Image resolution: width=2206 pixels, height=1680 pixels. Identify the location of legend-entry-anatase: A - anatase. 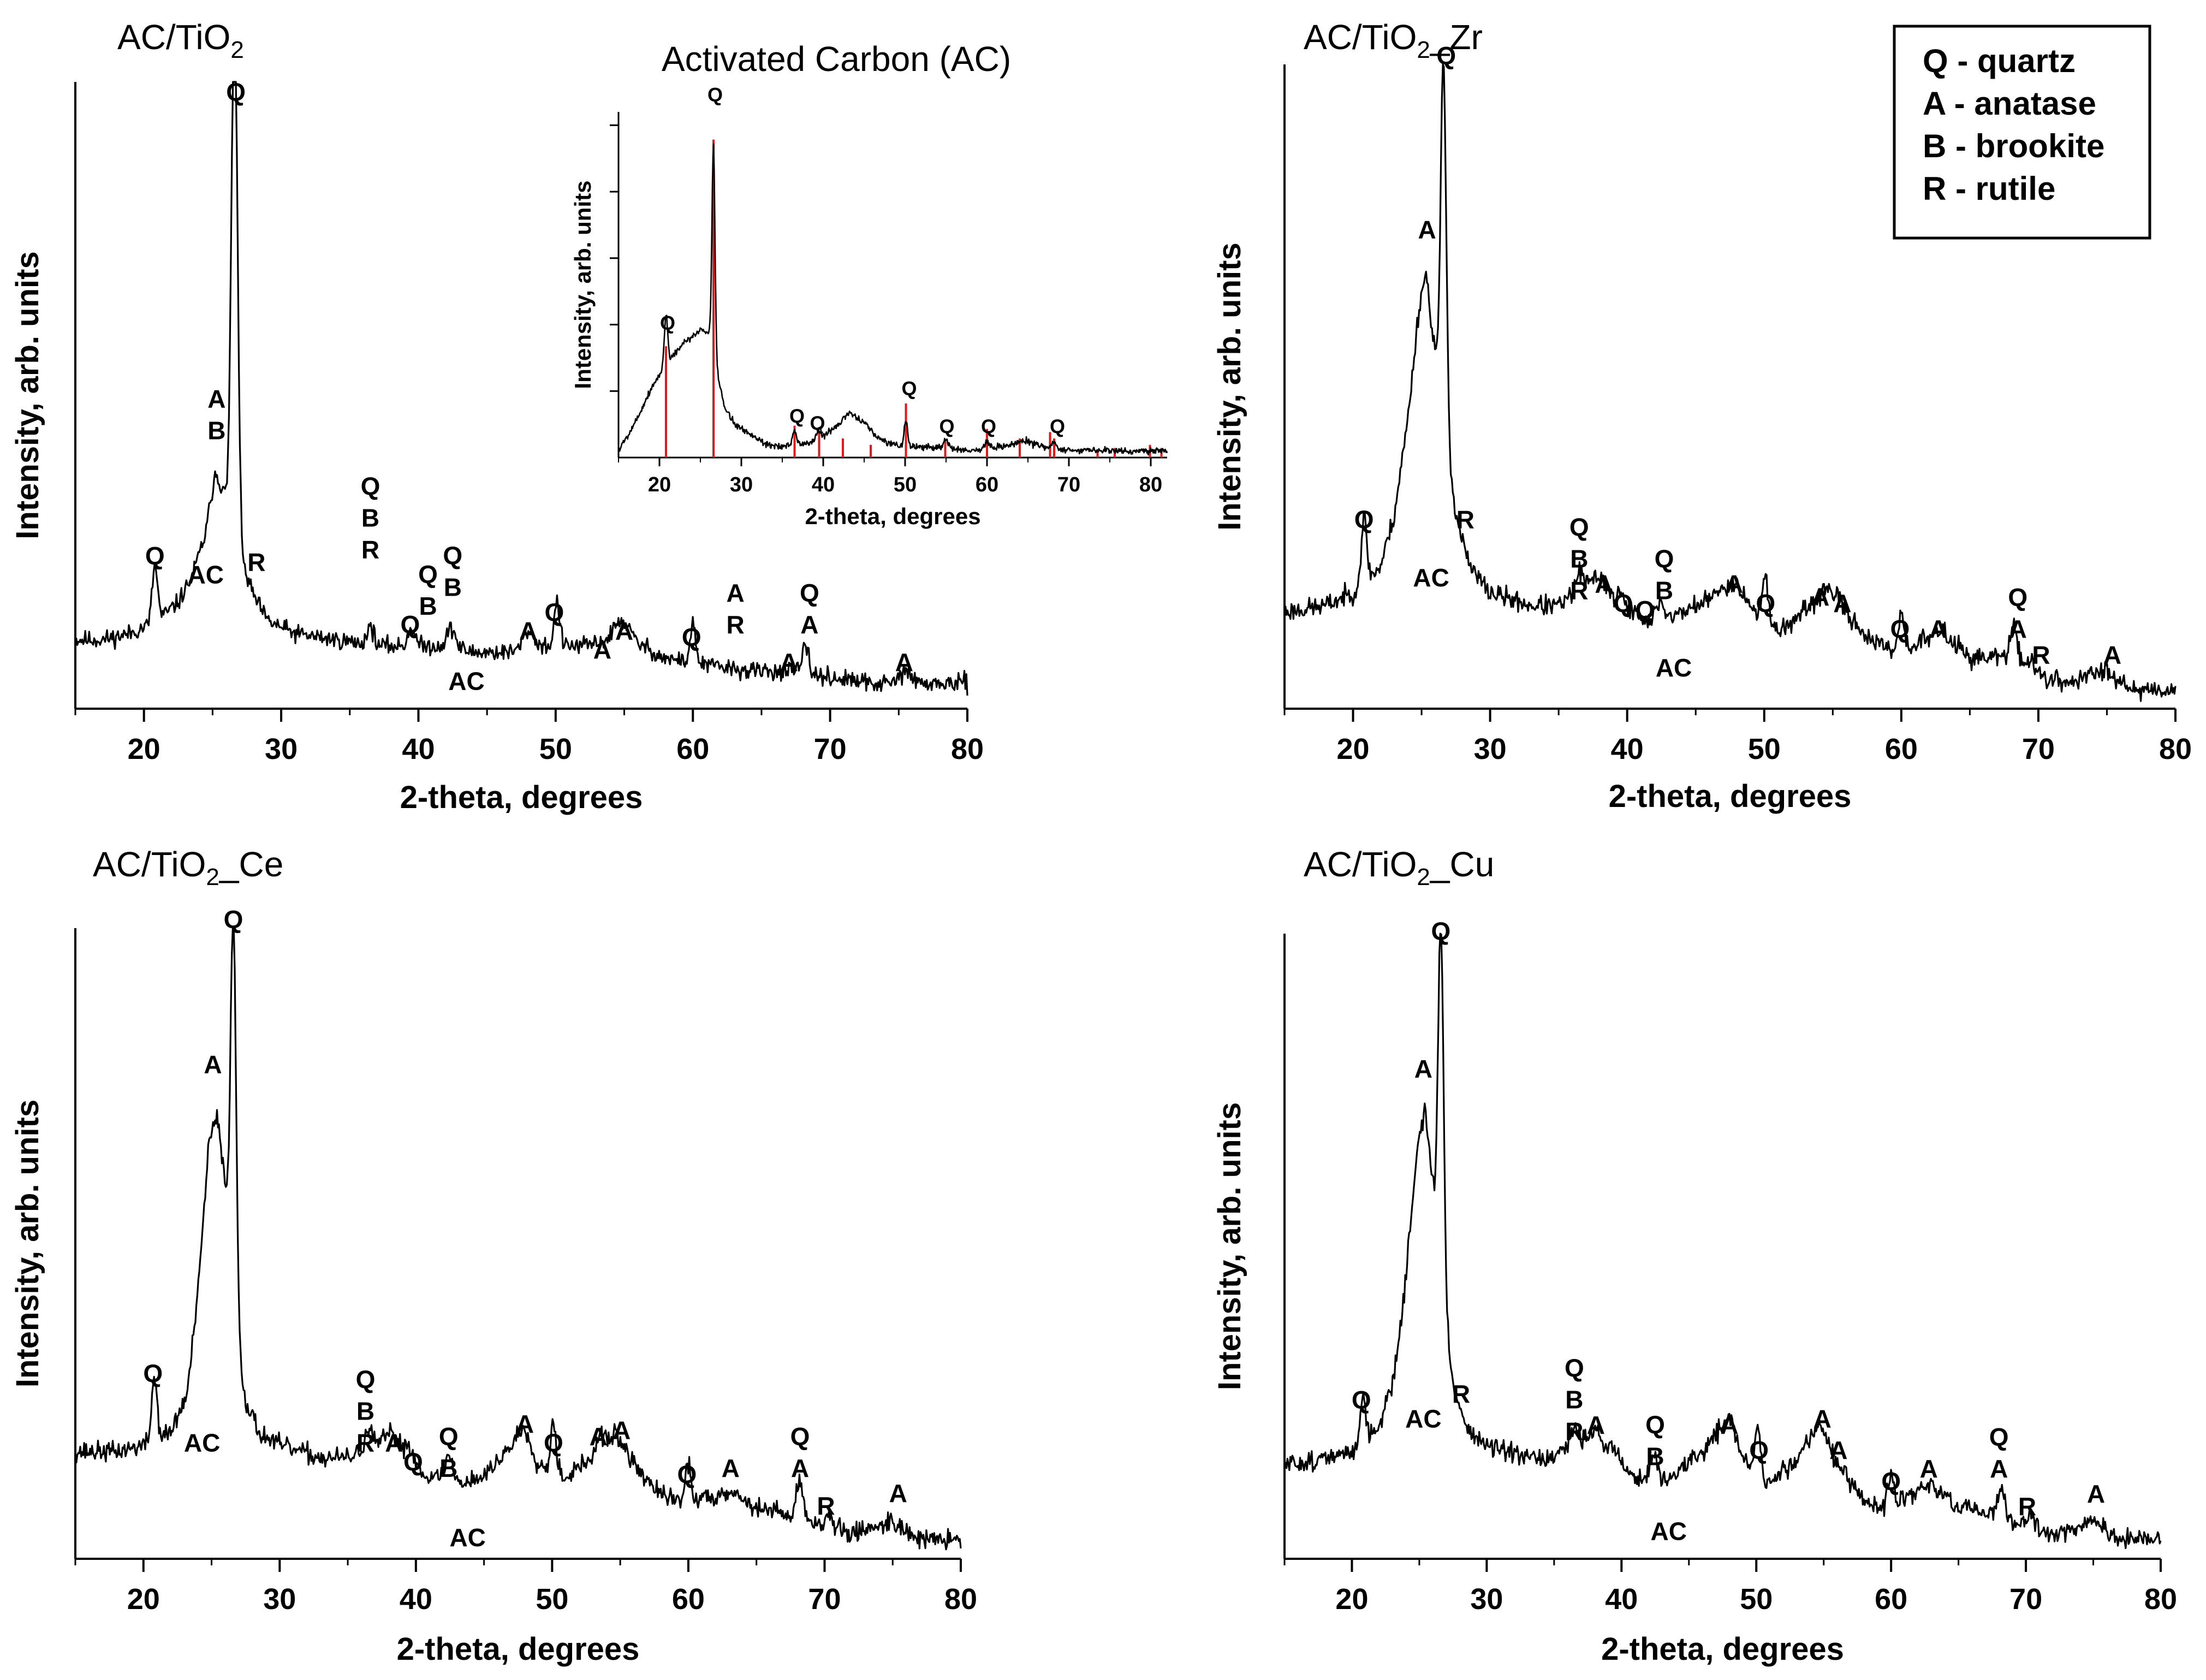
(2010, 103).